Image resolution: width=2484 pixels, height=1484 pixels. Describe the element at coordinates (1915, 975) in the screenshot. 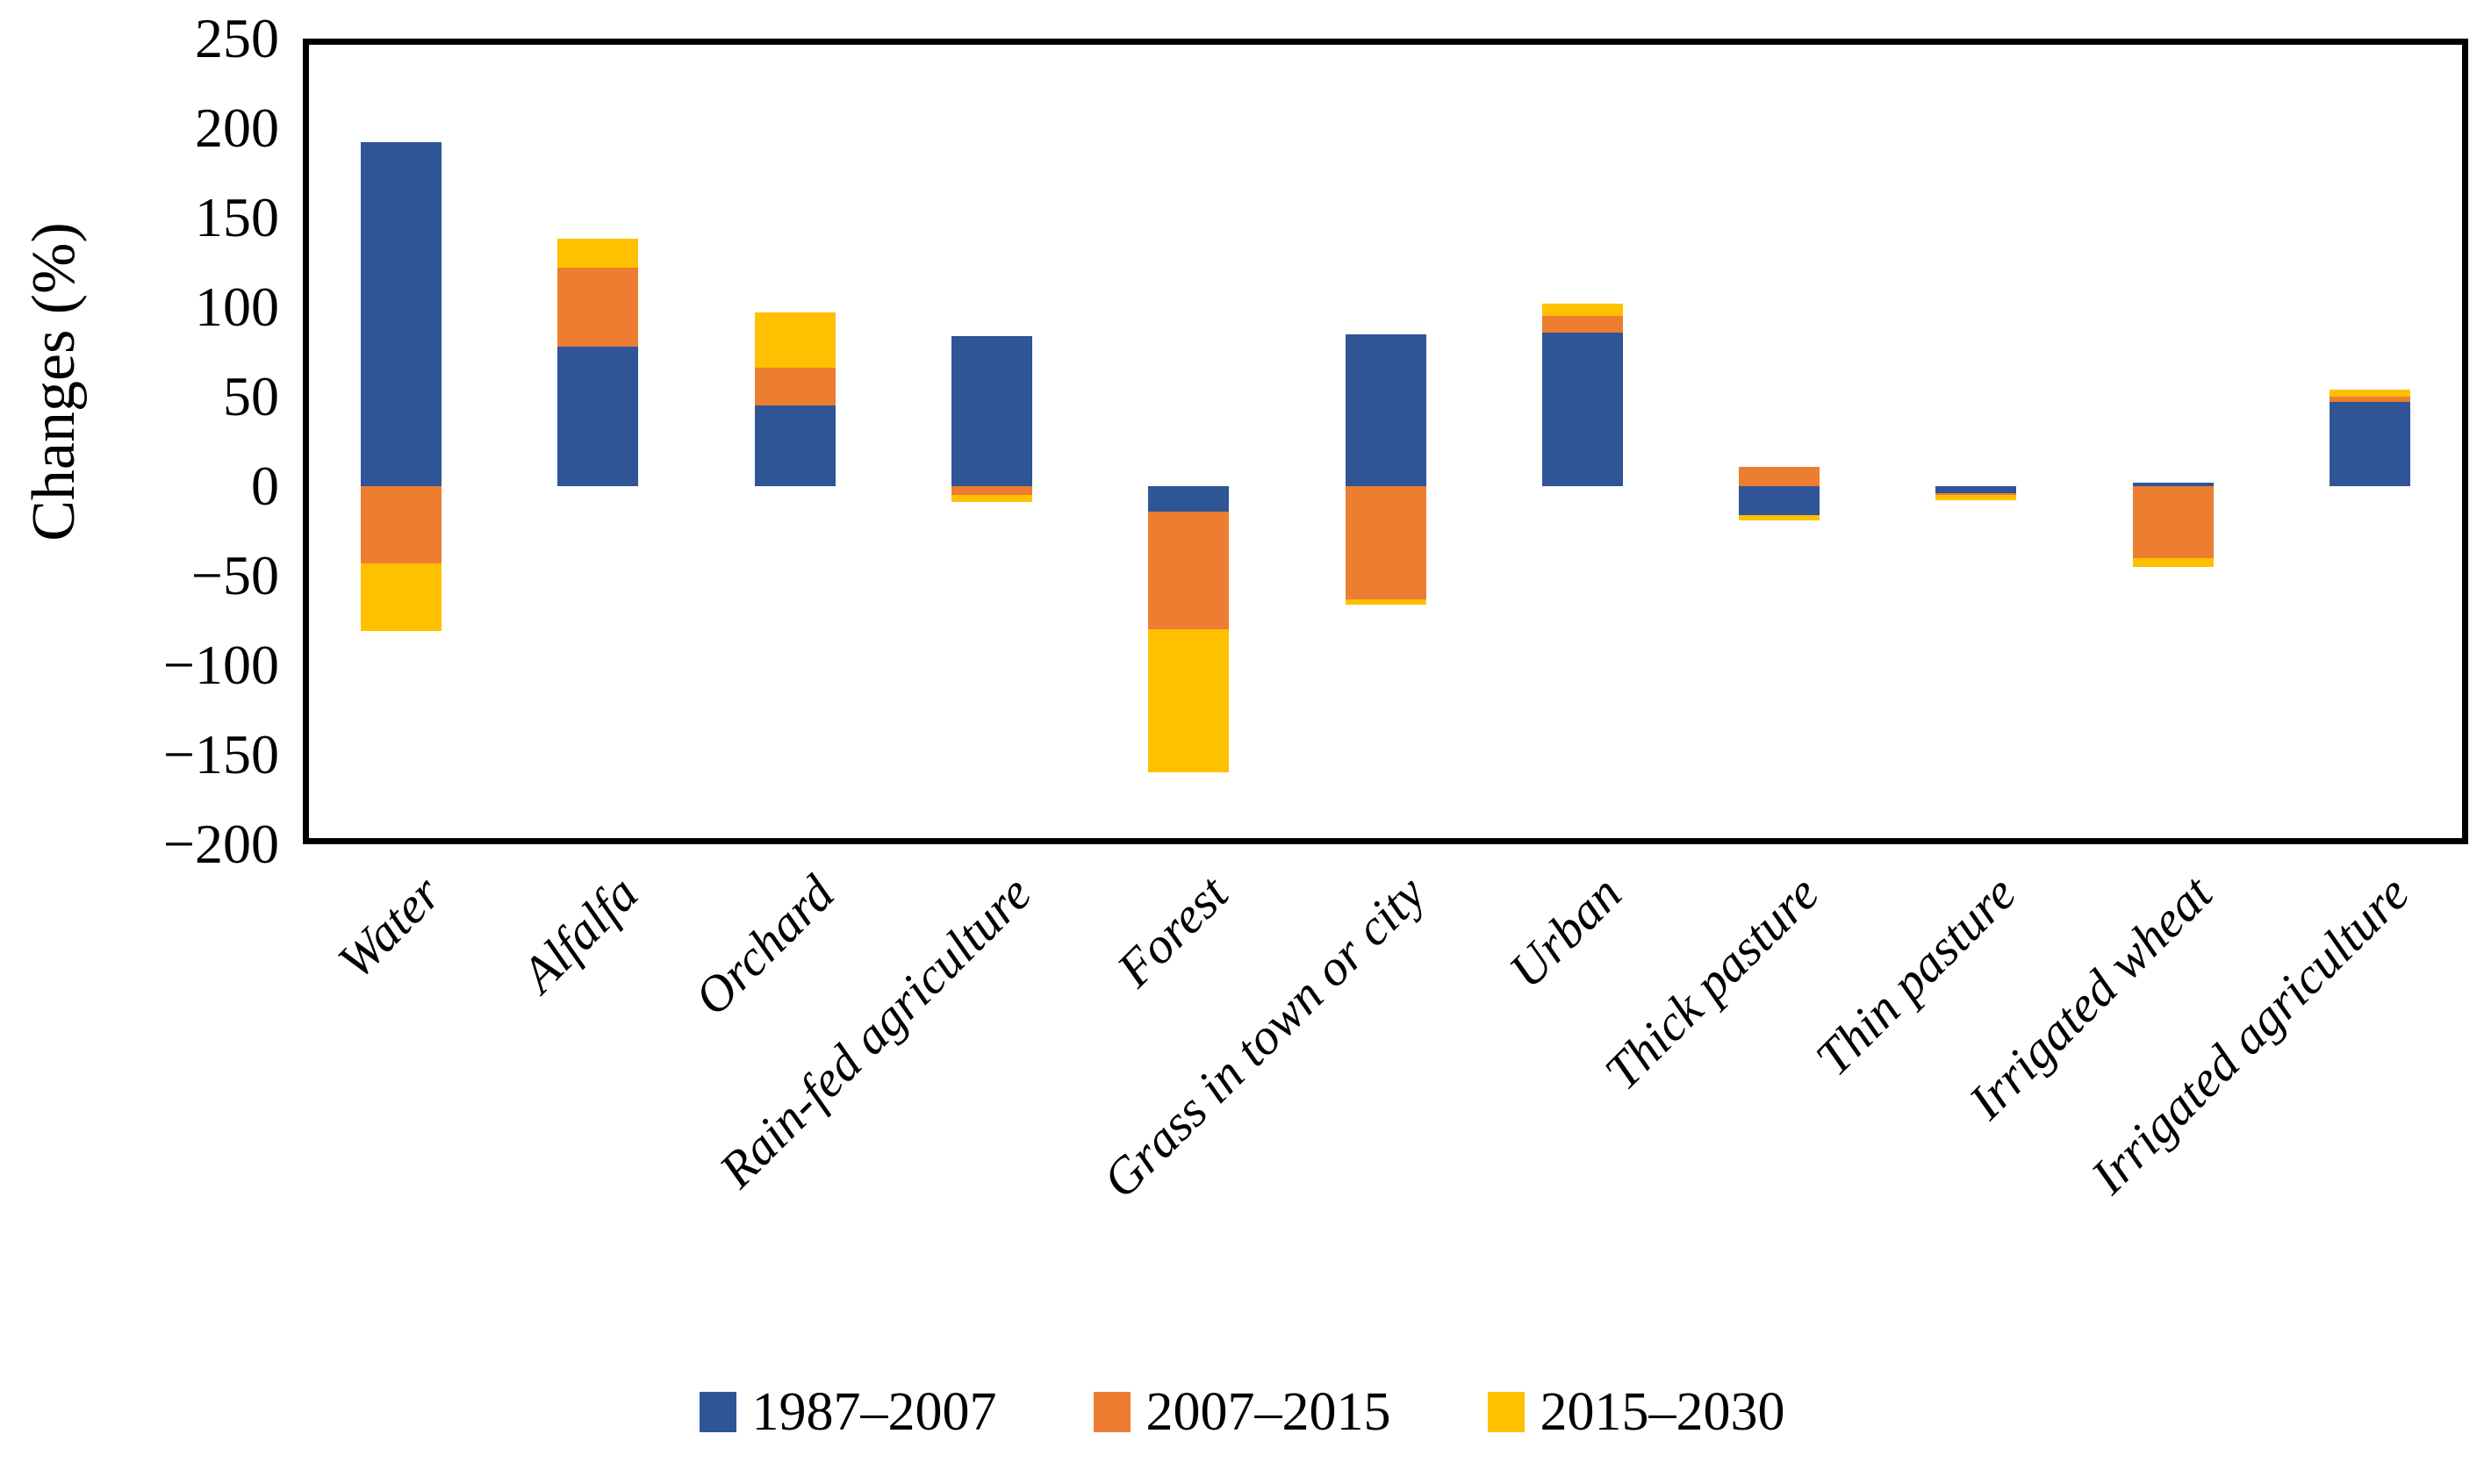

I see `x-axis-category-label: Thin pasture` at that location.